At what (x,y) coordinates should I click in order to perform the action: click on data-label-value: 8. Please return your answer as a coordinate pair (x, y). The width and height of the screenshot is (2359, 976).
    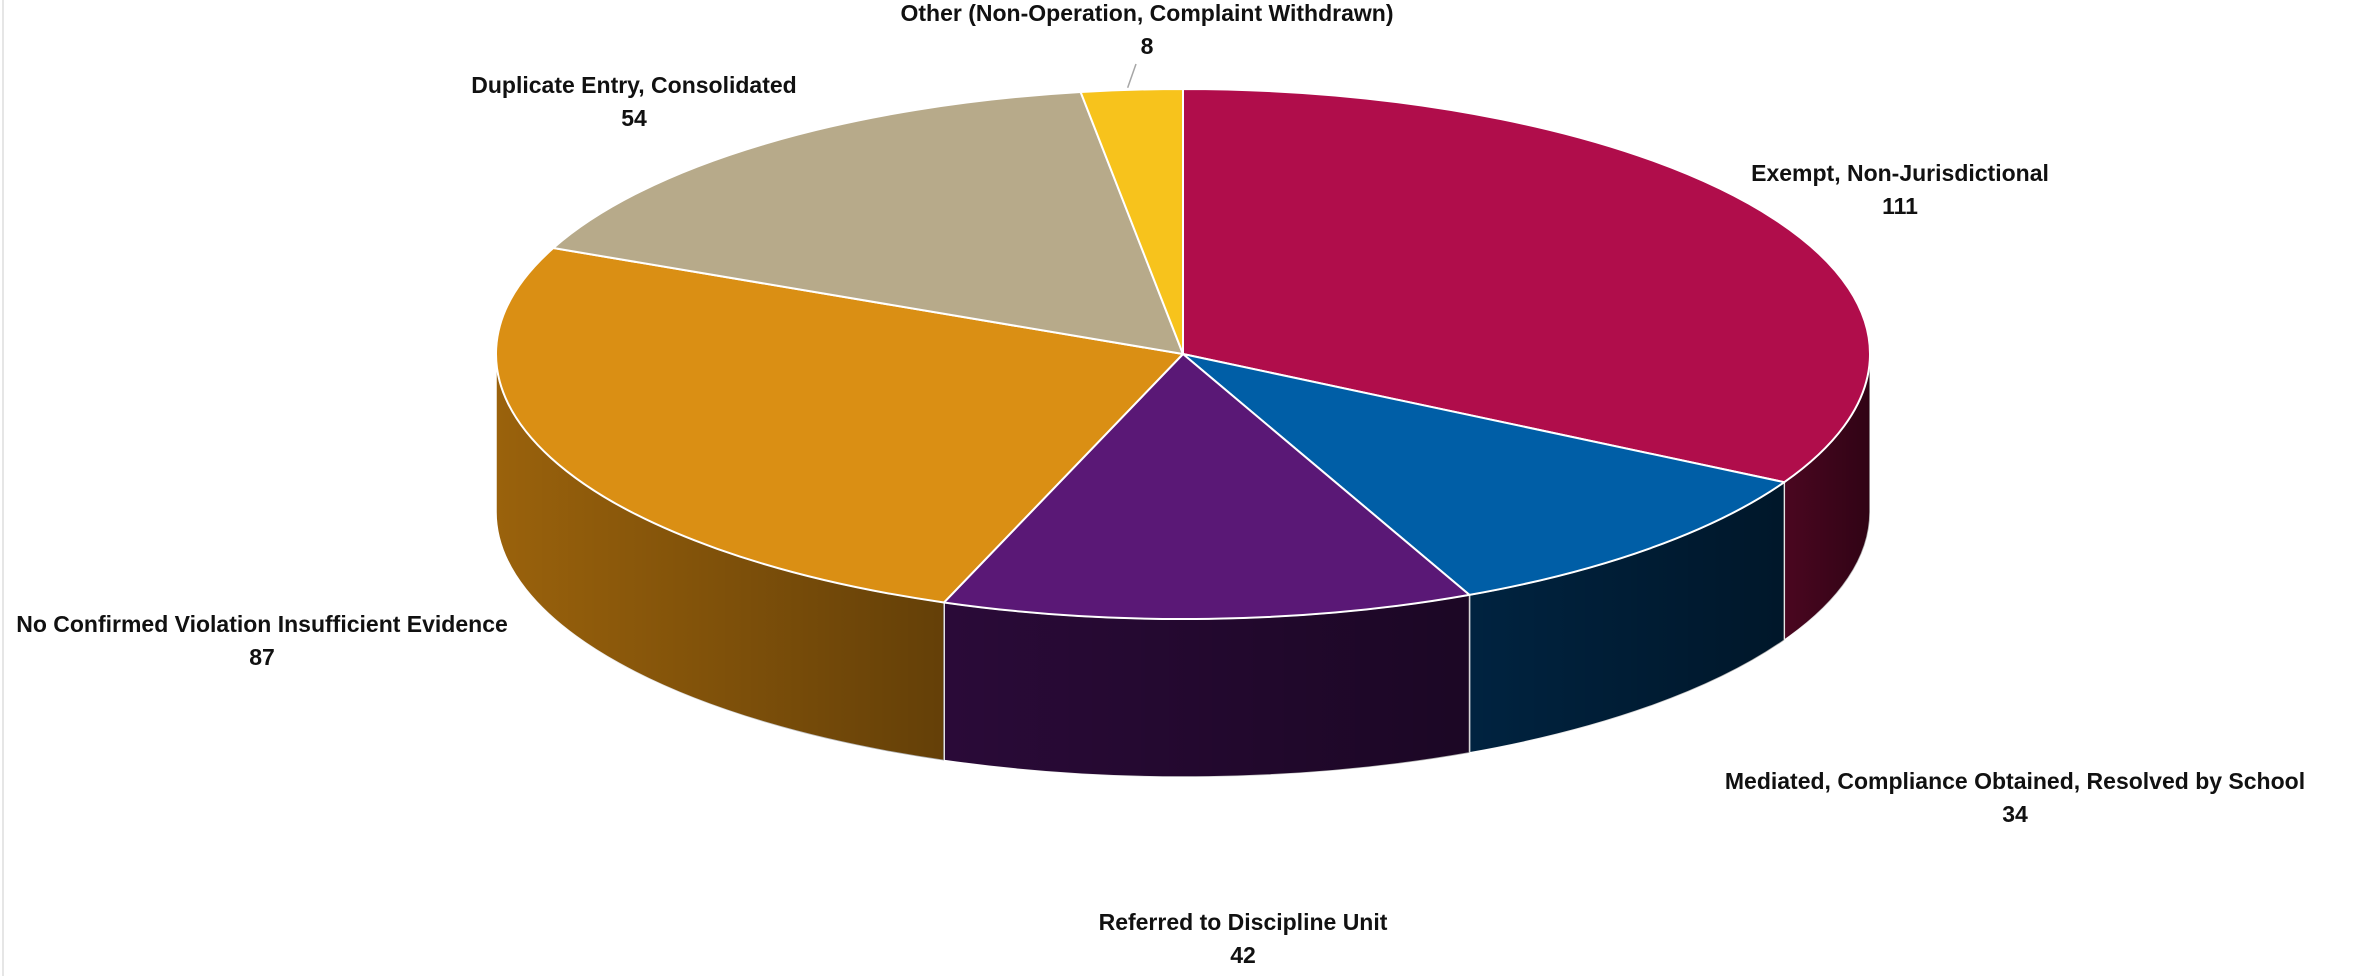
    Looking at the image, I should click on (1147, 46).